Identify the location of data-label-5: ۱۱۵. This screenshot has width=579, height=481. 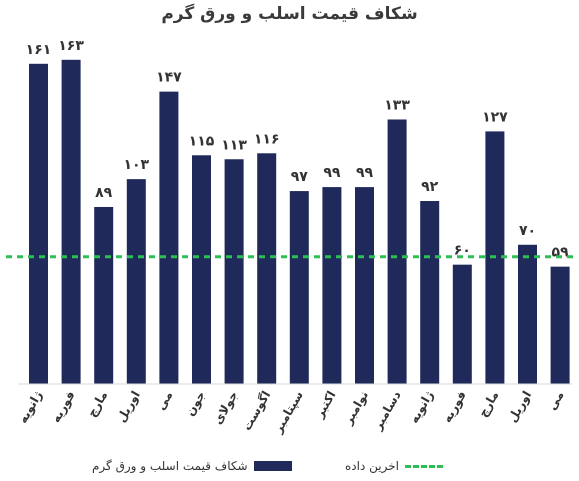
(202, 141).